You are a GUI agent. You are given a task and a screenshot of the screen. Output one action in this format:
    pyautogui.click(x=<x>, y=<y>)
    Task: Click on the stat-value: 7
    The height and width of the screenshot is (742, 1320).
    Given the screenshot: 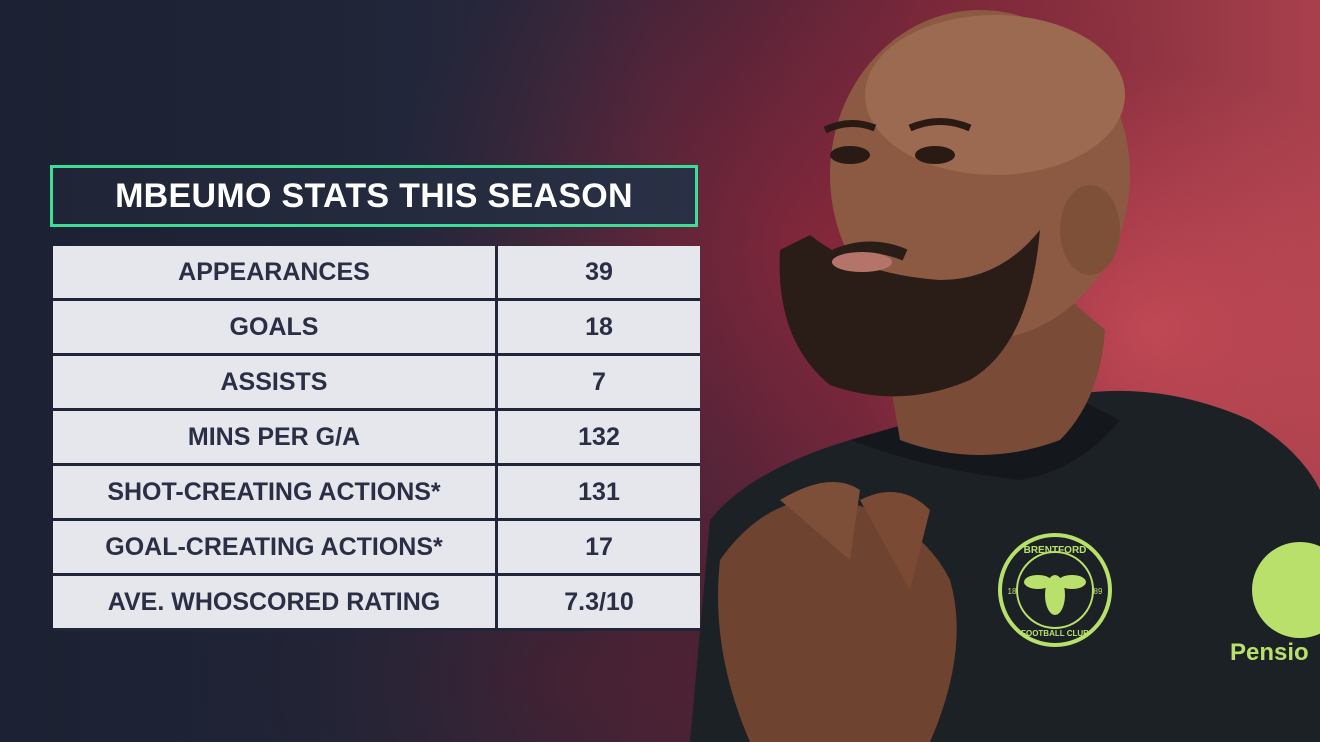 What is the action you would take?
    pyautogui.click(x=598, y=382)
    